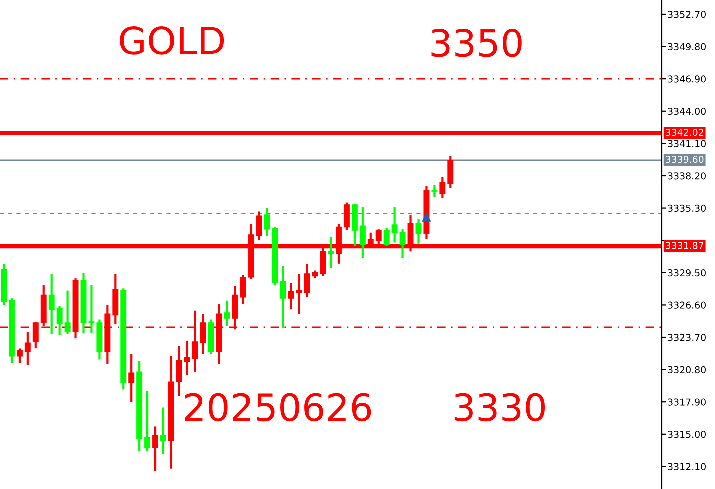 The width and height of the screenshot is (715, 489). Describe the element at coordinates (687, 305) in the screenshot. I see `y-tick-label: 3326.60` at that location.